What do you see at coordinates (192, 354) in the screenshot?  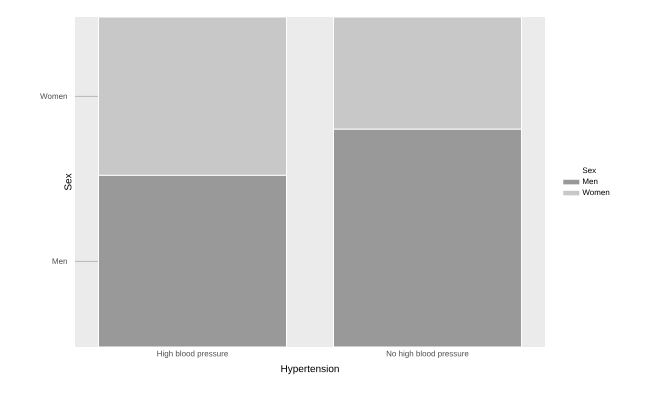 I see `x-tick-label: High blood pressure` at bounding box center [192, 354].